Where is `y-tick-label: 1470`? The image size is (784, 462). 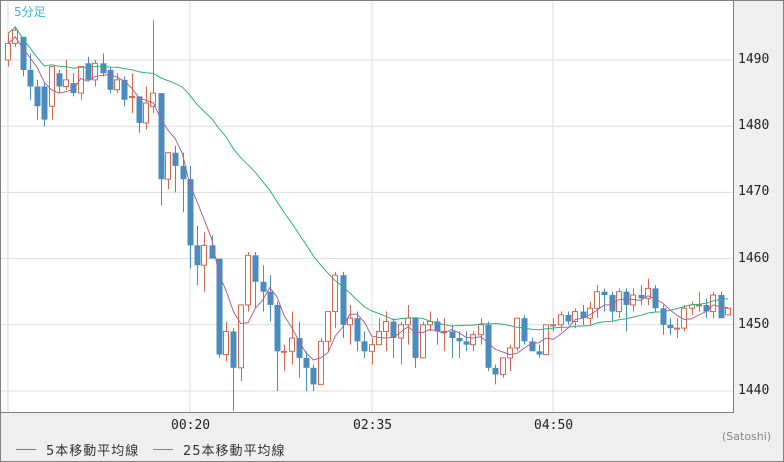
y-tick-label: 1470 is located at coordinates (754, 192).